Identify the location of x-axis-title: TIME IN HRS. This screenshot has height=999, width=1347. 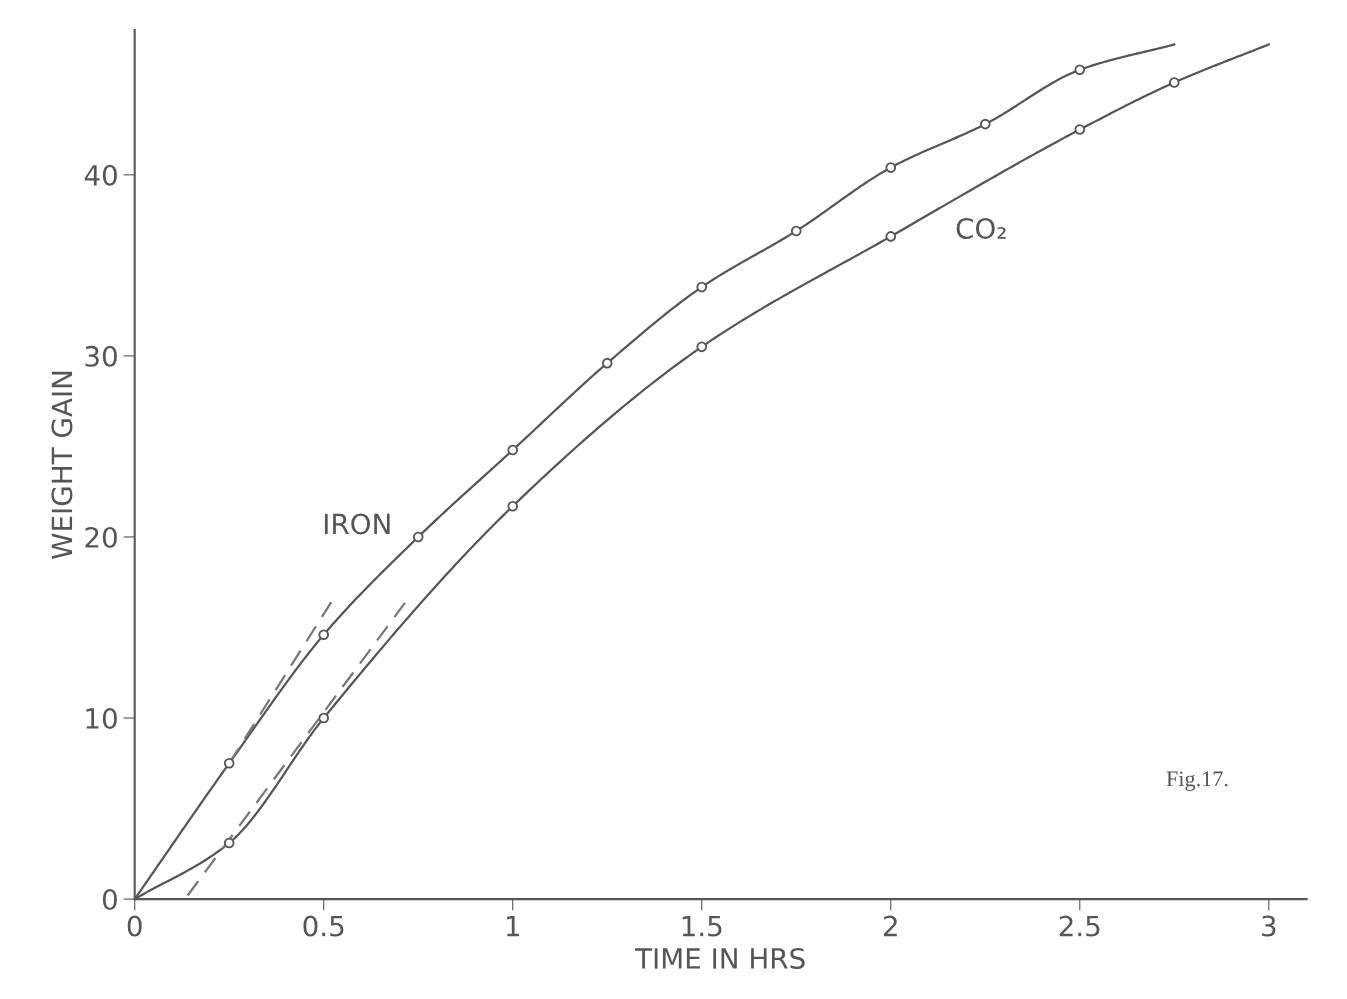
(719, 959).